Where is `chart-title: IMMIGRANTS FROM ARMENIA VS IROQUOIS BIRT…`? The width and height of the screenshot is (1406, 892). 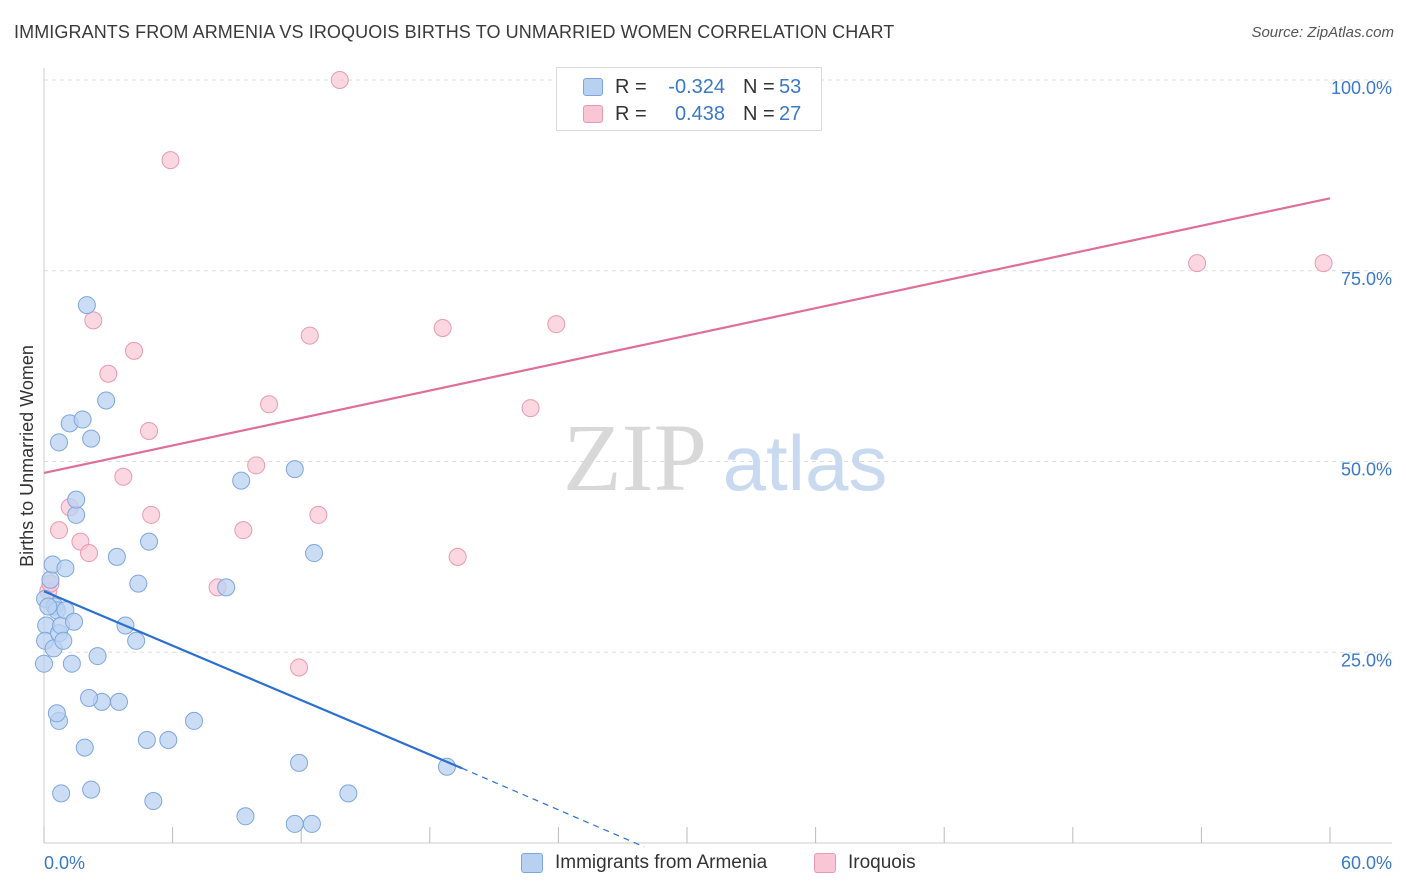 chart-title: IMMIGRANTS FROM ARMENIA VS IROQUOIS BIRT… is located at coordinates (454, 32).